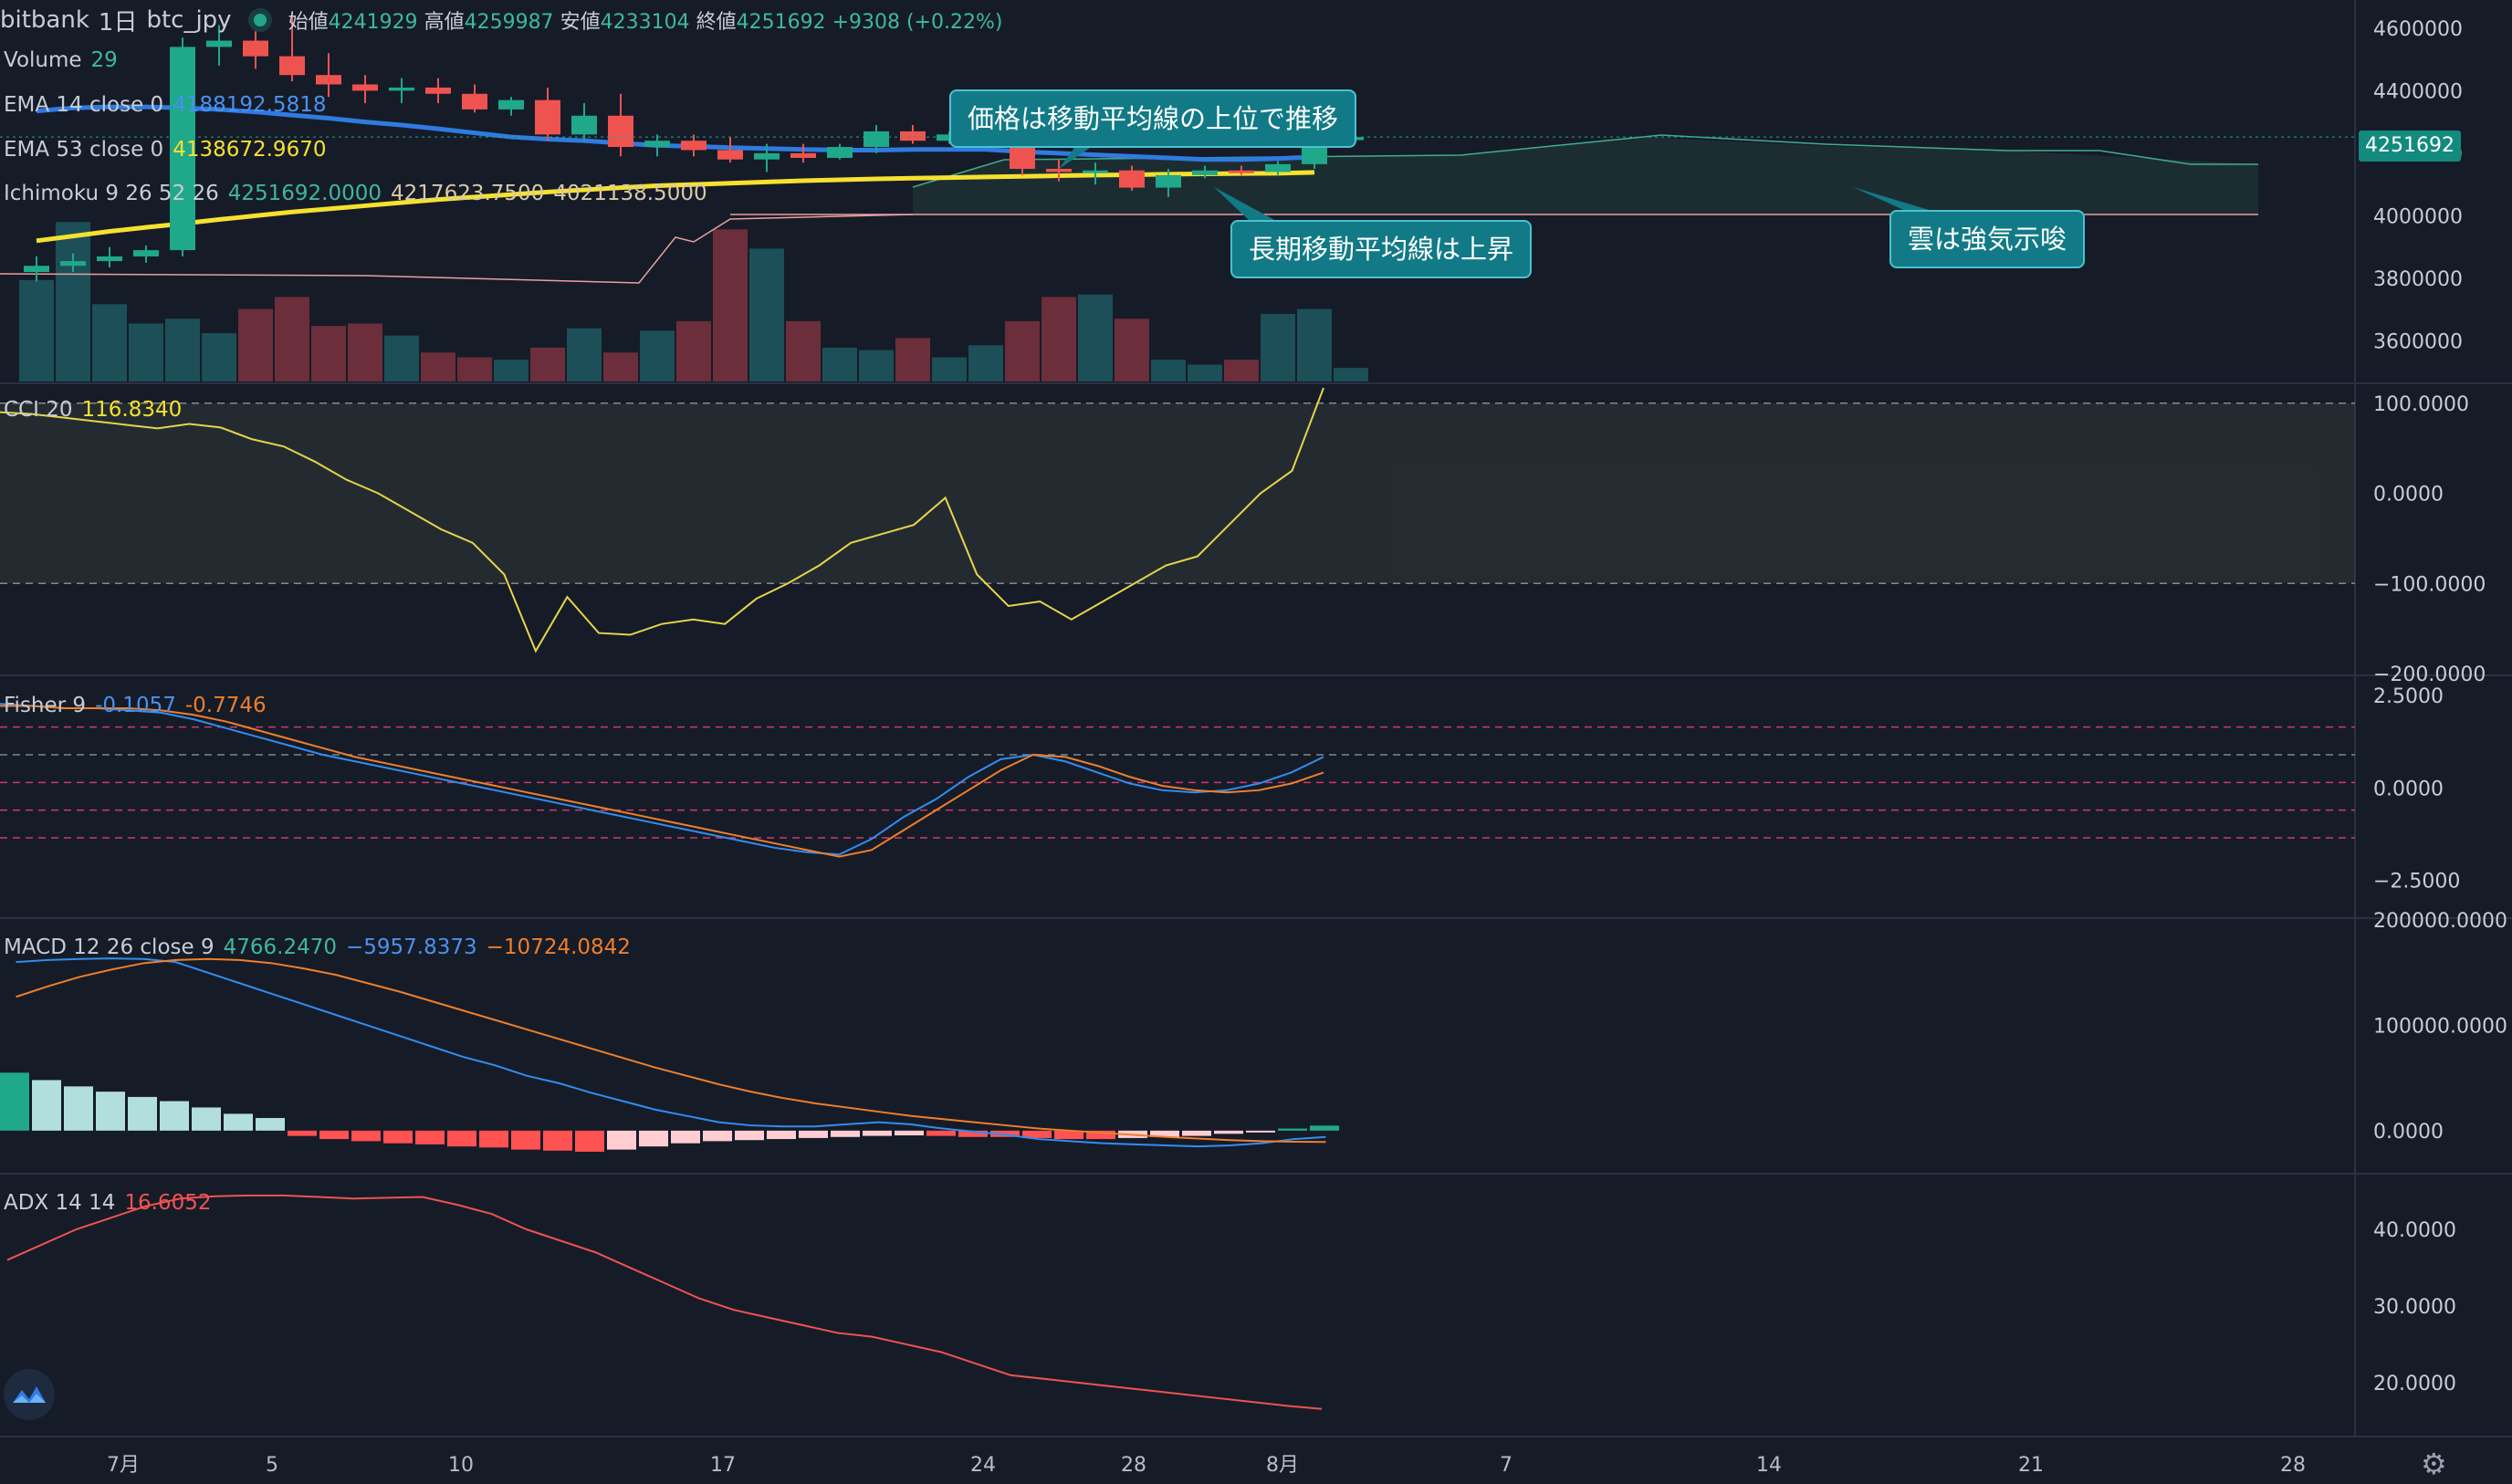 This screenshot has height=1484, width=2512. I want to click on time-tick-label: 5, so click(272, 1465).